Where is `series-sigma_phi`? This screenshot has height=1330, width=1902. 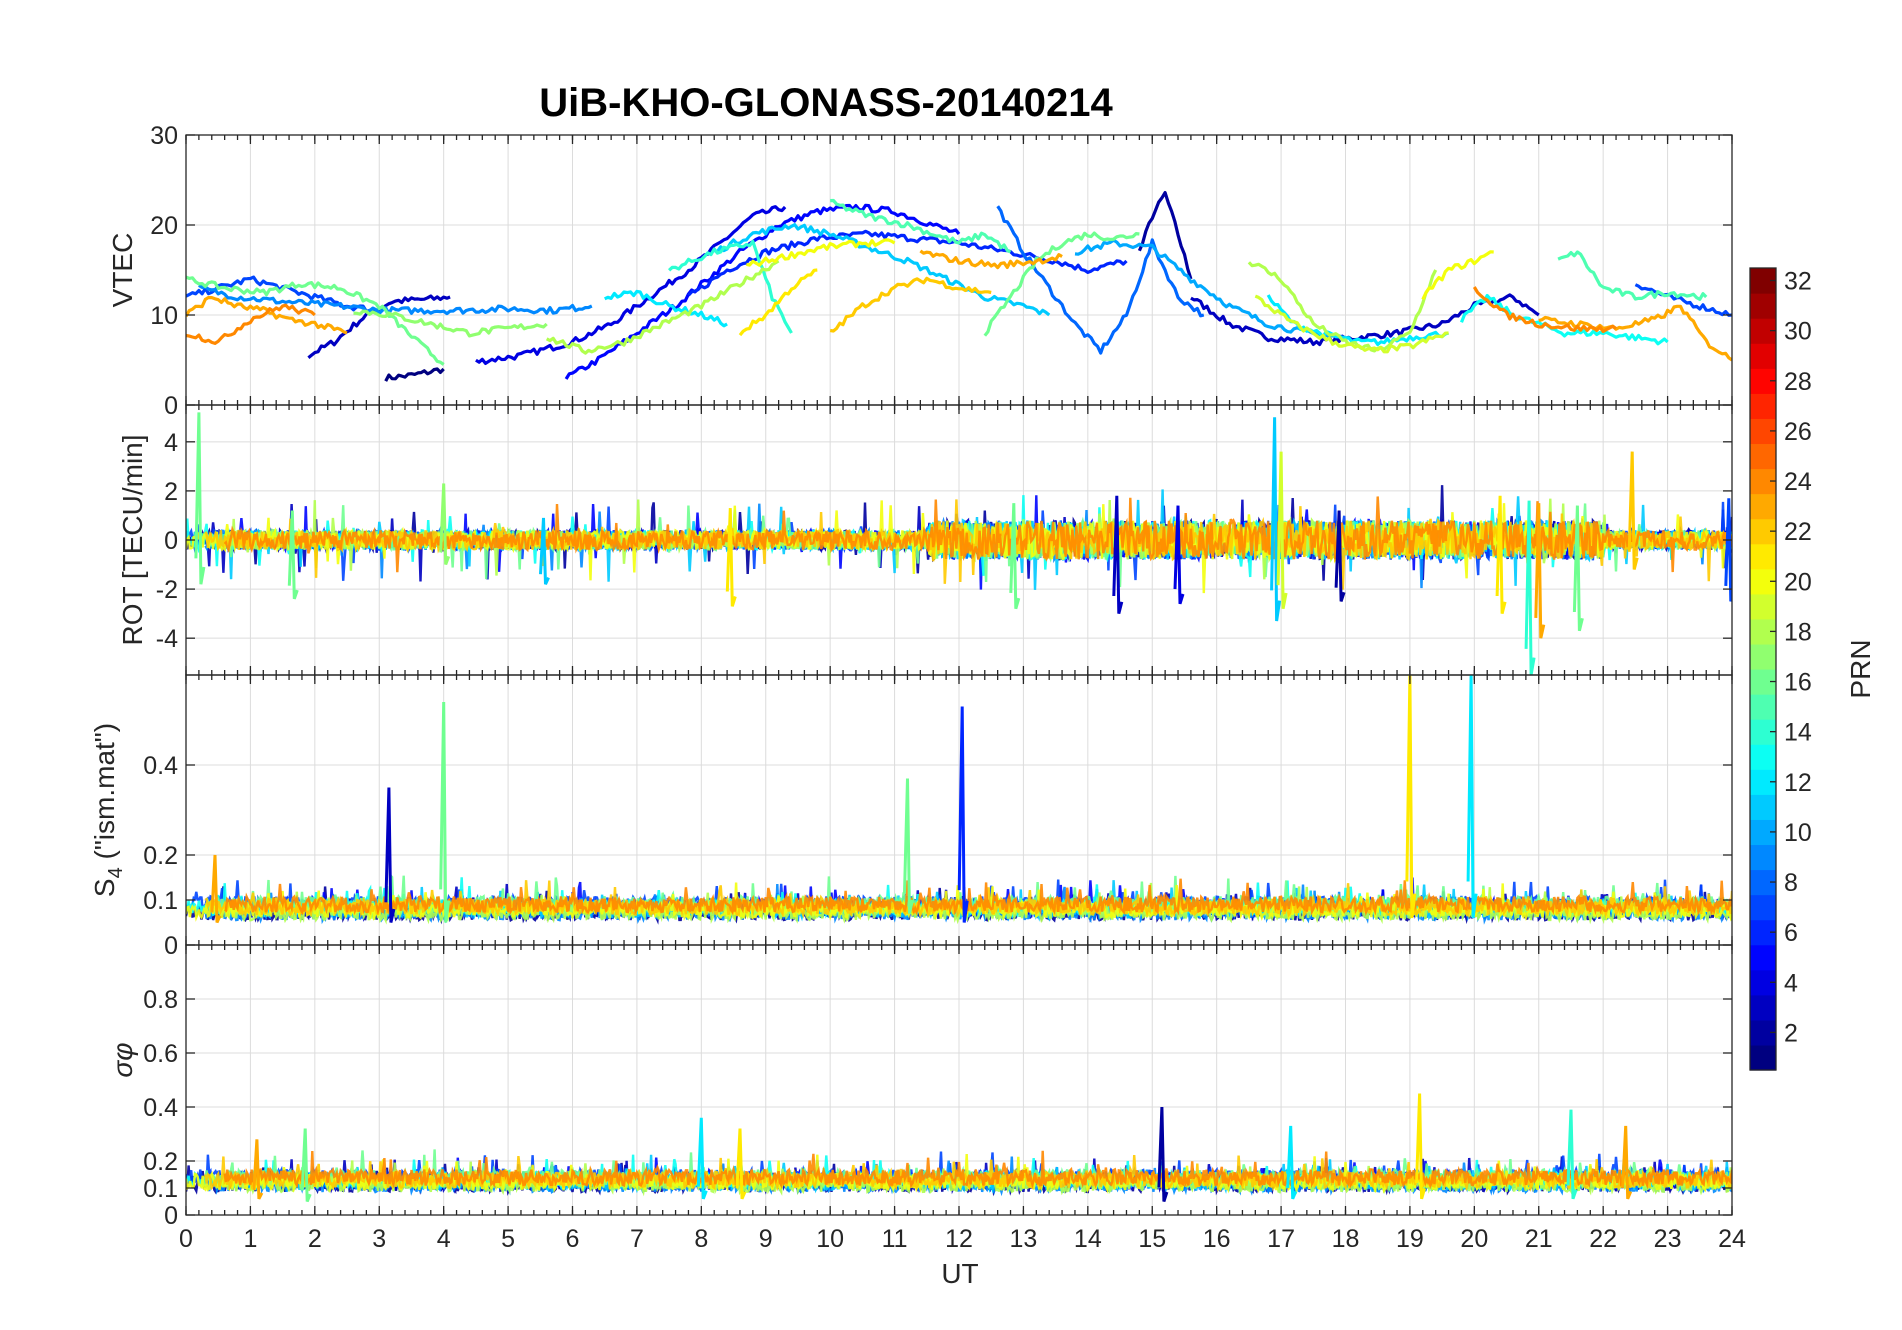
series-sigma_phi is located at coordinates (959, 1148).